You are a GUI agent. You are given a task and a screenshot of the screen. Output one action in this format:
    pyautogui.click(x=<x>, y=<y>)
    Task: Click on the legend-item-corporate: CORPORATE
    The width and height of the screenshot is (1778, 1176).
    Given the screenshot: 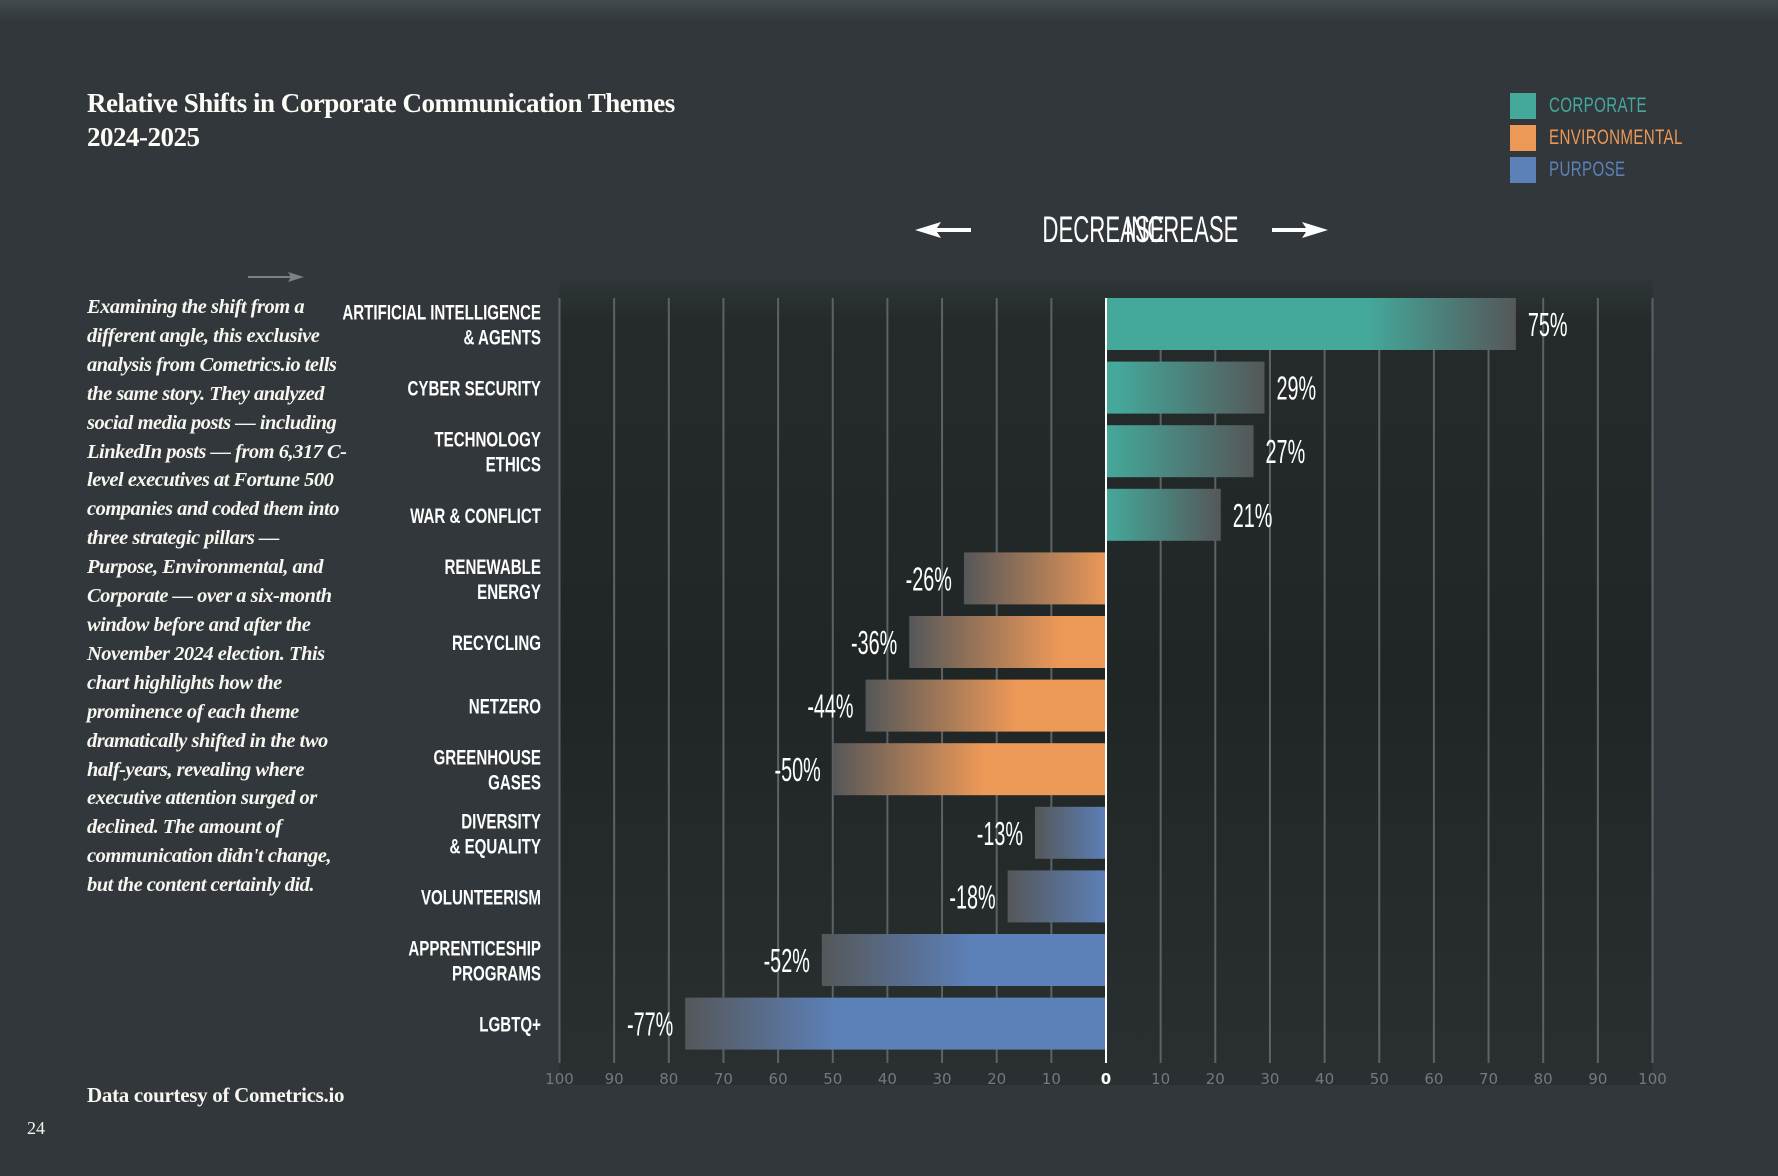 What is the action you would take?
    pyautogui.click(x=1622, y=106)
    